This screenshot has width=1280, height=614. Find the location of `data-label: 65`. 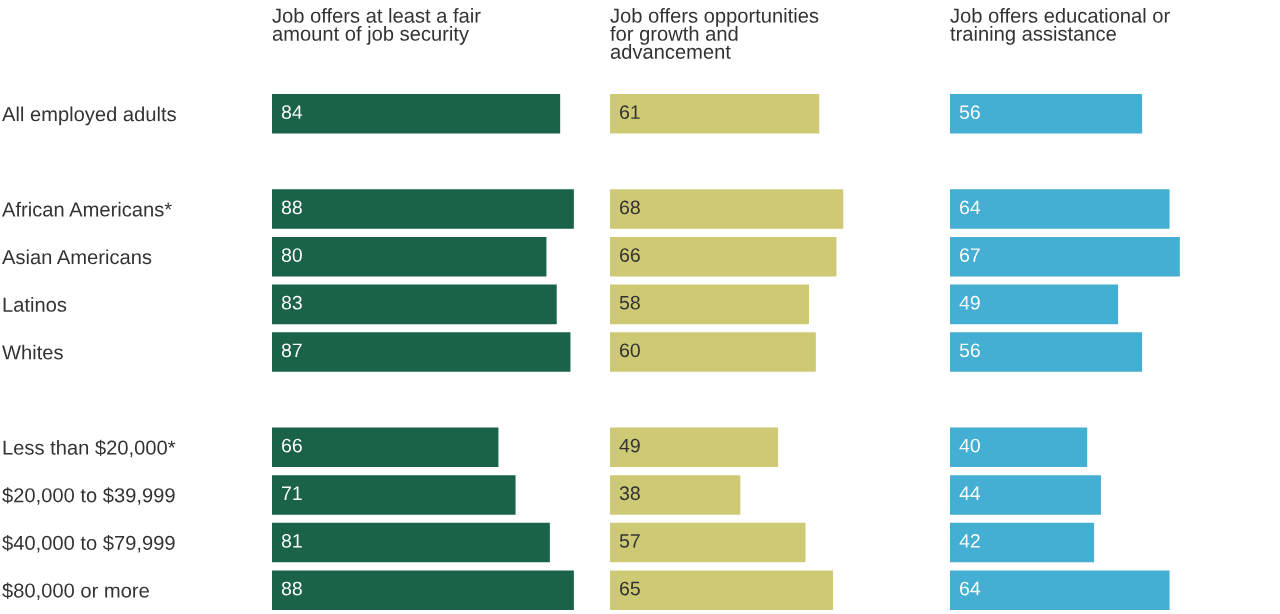

data-label: 65 is located at coordinates (630, 588).